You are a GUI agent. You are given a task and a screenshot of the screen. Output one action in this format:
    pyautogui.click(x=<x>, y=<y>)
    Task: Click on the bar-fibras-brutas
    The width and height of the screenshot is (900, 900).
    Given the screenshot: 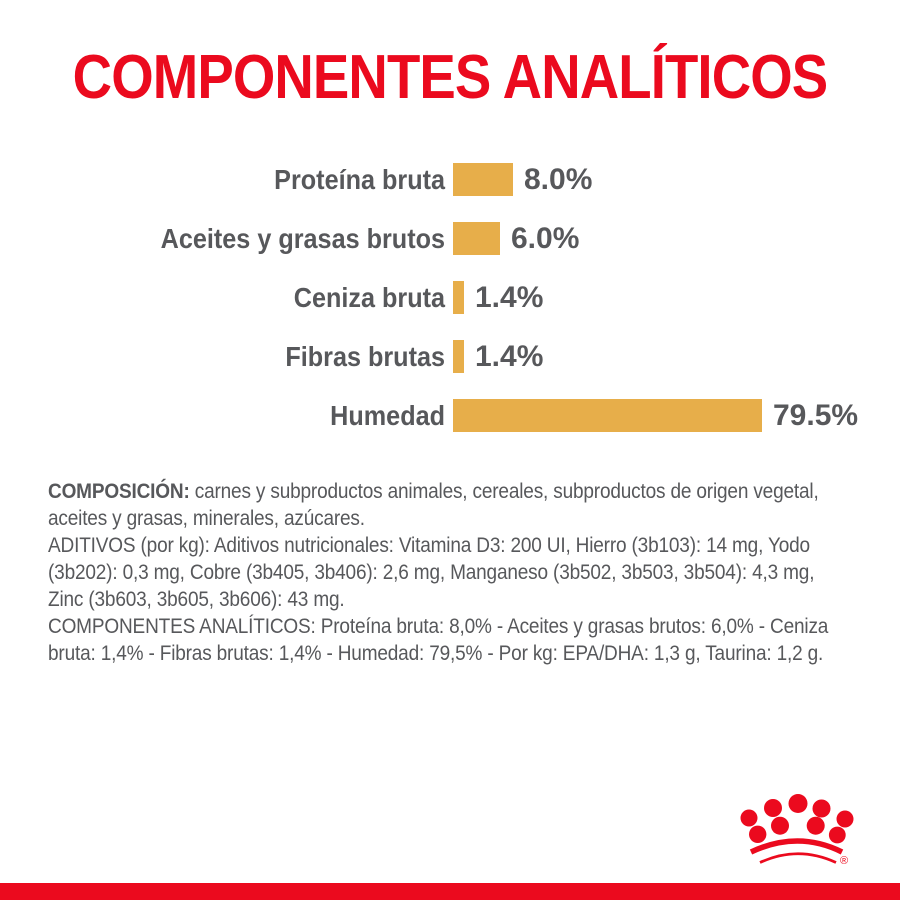 What is the action you would take?
    pyautogui.click(x=458, y=356)
    